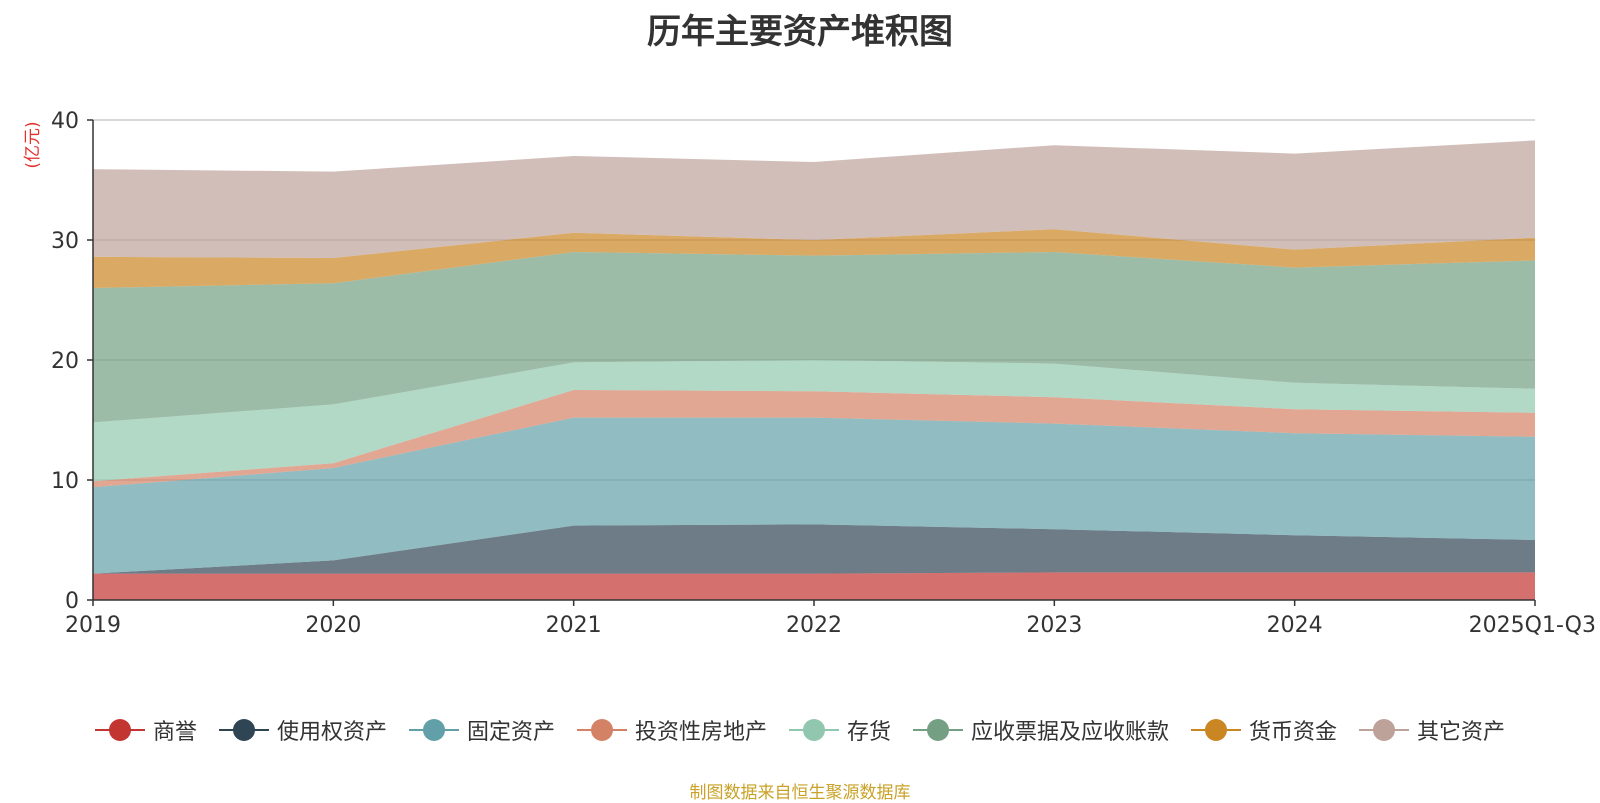 The width and height of the screenshot is (1600, 803). What do you see at coordinates (814, 625) in the screenshot?
I see `x-tick-label: 2022` at bounding box center [814, 625].